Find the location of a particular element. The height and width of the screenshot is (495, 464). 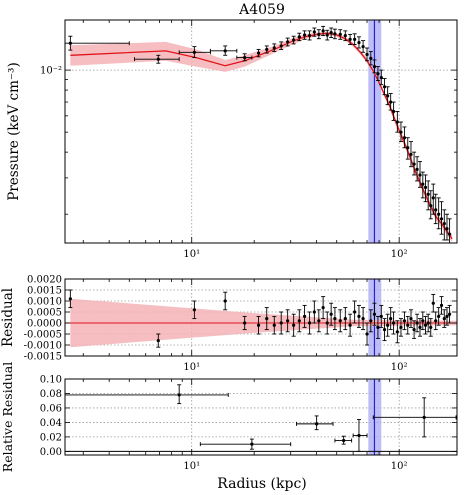

x-tick-label: 10² is located at coordinates (399, 254).